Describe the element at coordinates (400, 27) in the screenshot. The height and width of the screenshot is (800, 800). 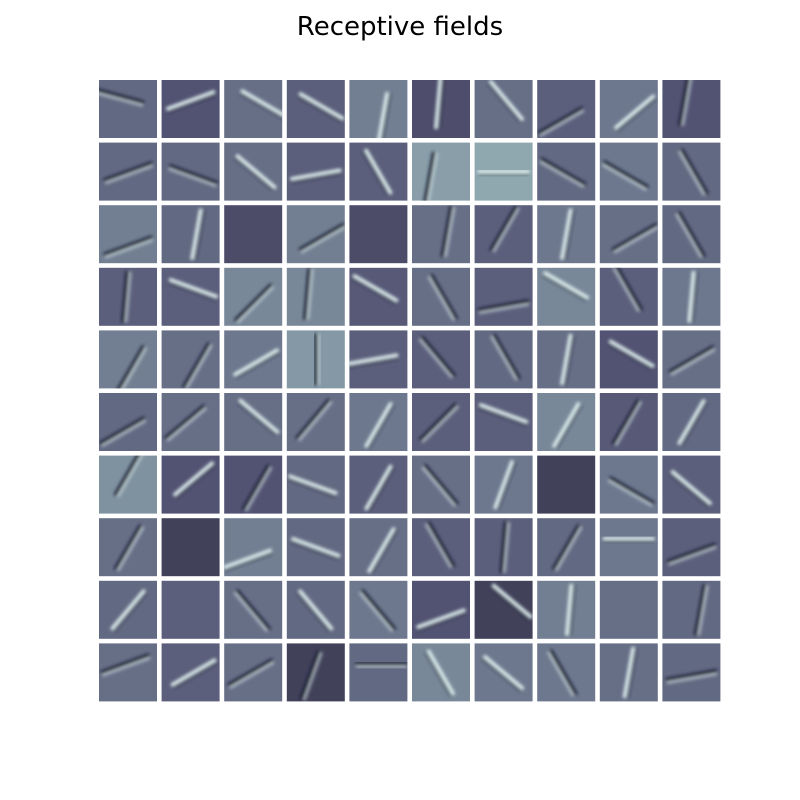
I see `chart-title: Receptive fields` at that location.